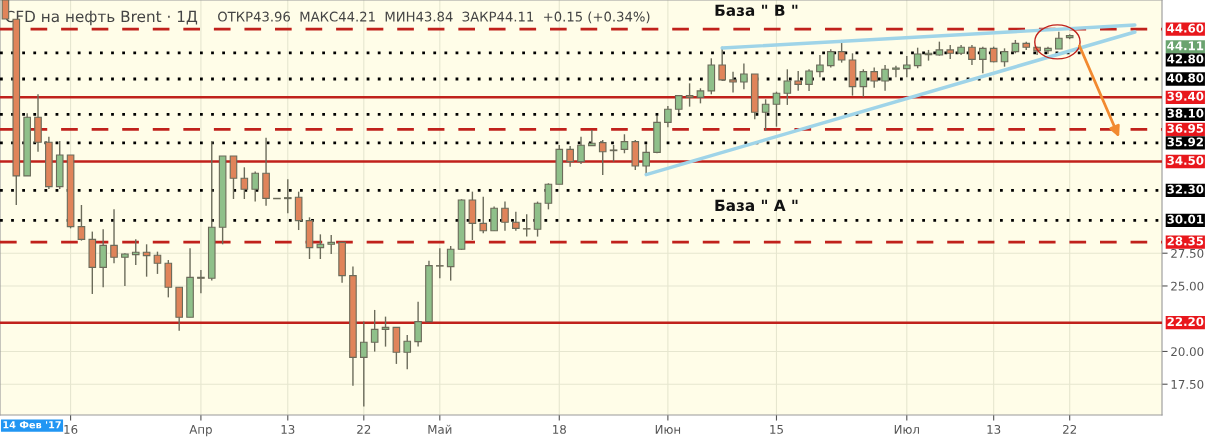 Image resolution: width=1208 pixels, height=437 pixels. Describe the element at coordinates (1185, 59) in the screenshot. I see `ref-line-label: 42.80` at that location.